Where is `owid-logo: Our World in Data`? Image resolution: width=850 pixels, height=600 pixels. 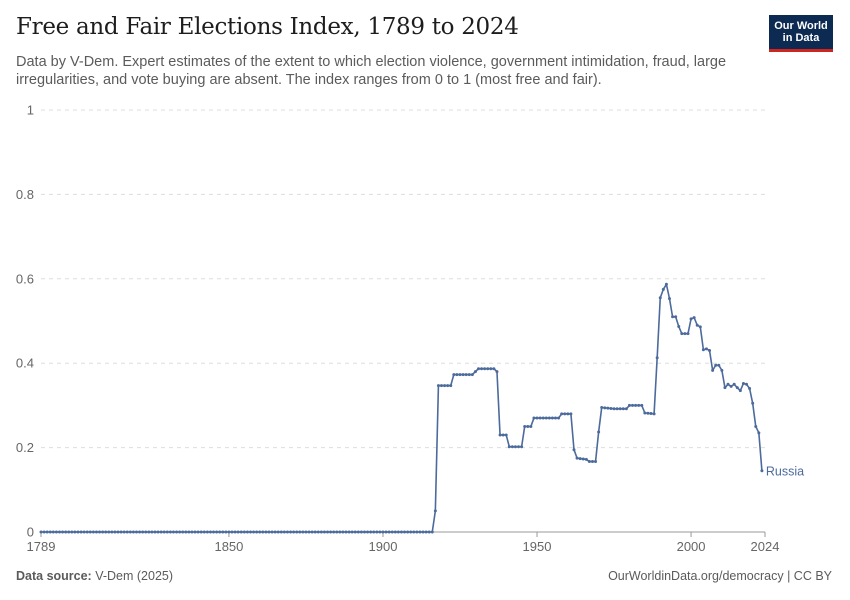
owid-logo: Our World in Data is located at coordinates (801, 33).